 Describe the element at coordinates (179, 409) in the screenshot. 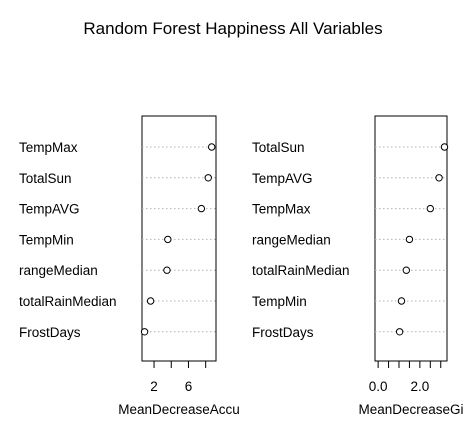

I see `x-axis-label: MeanDecreaseAccu` at that location.